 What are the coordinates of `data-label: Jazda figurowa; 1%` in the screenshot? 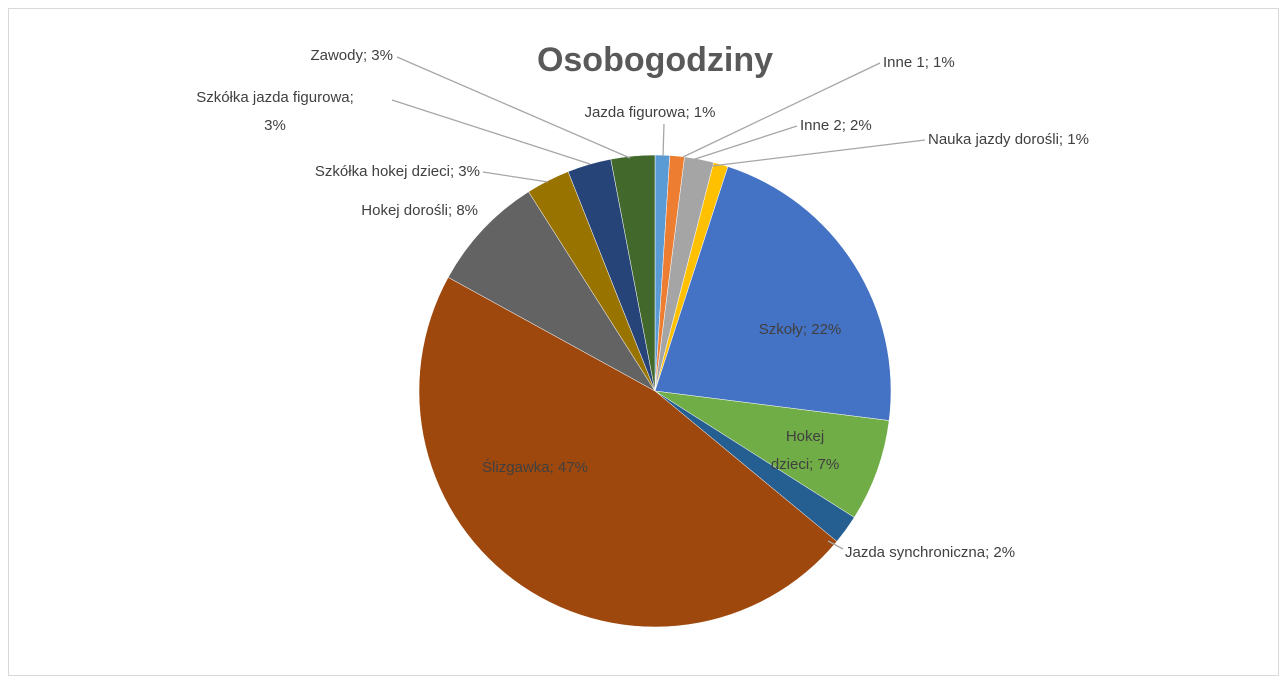 It's located at (650, 112).